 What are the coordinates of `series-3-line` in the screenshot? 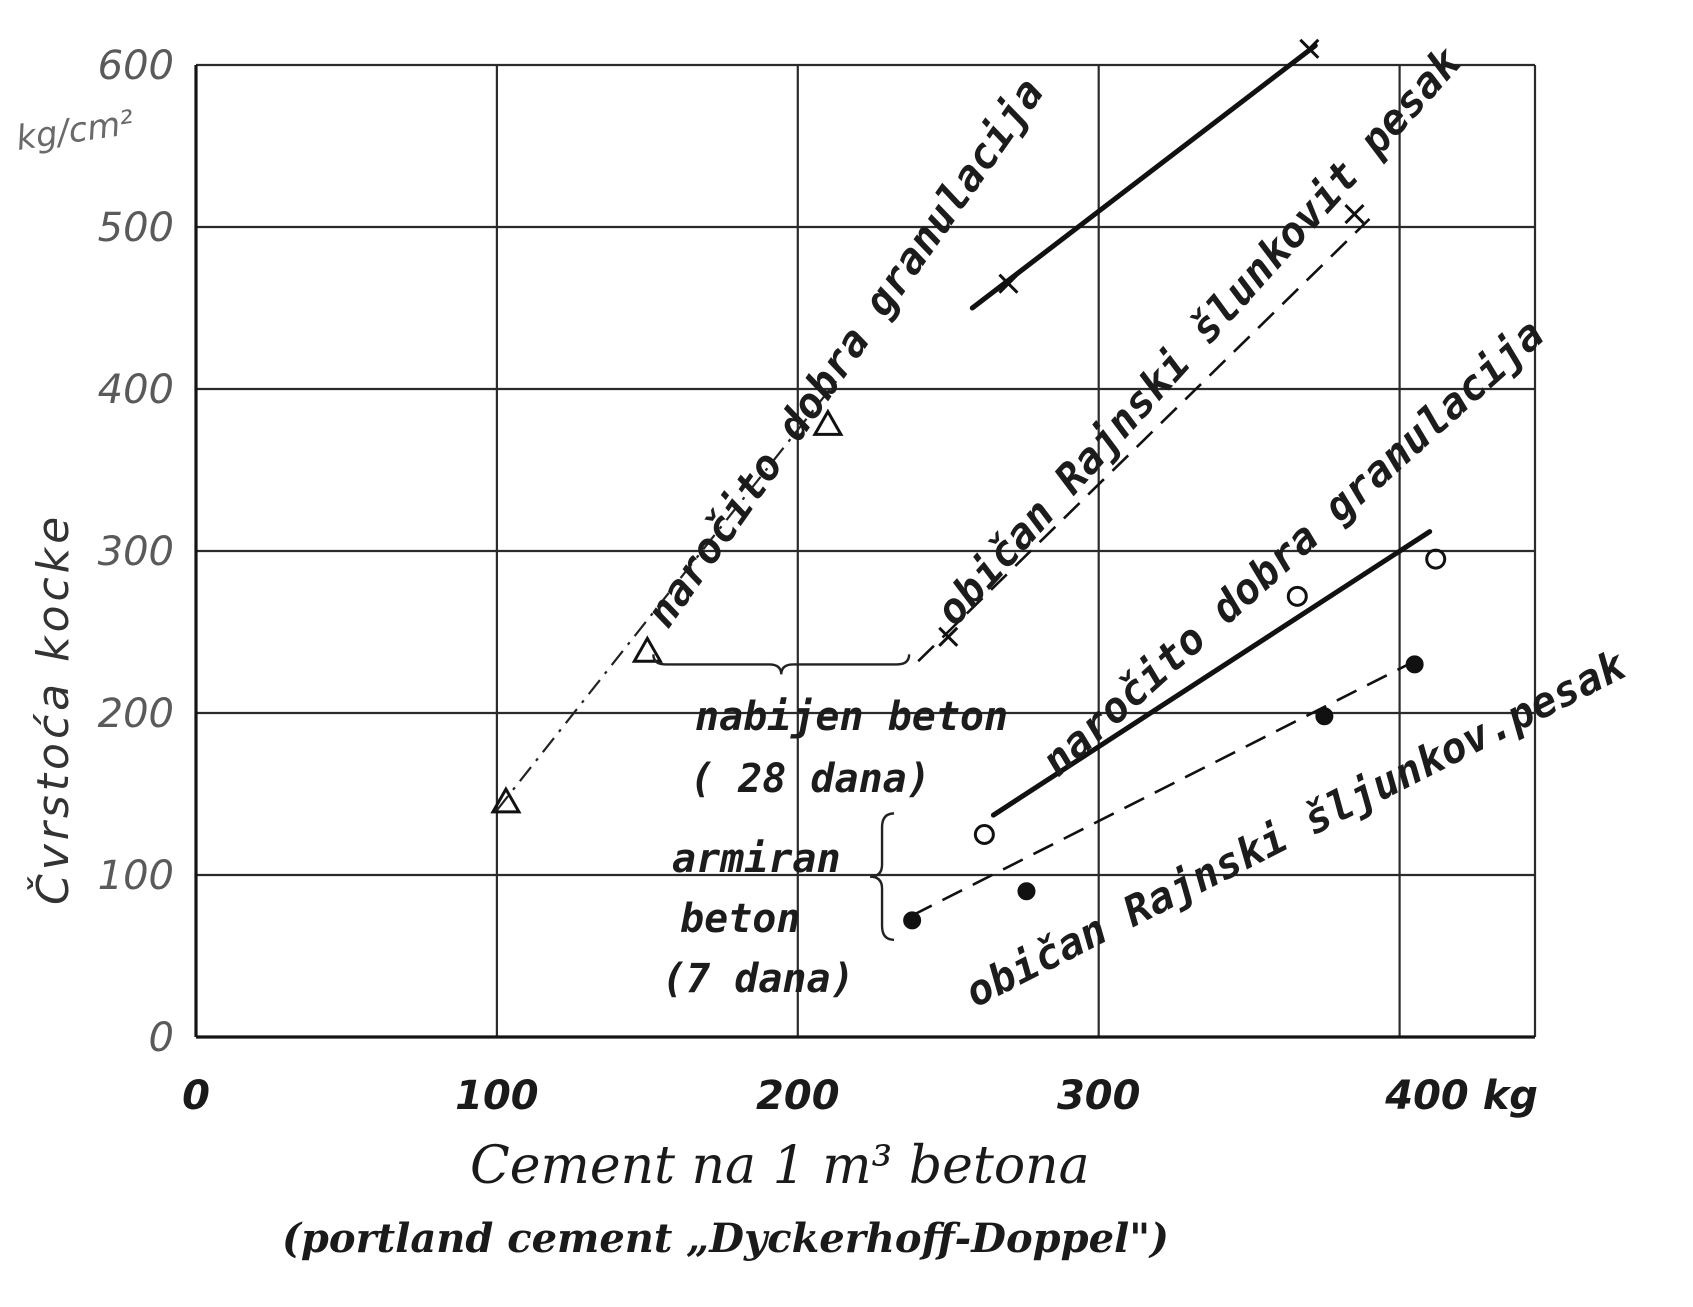 It's located at (1211, 673).